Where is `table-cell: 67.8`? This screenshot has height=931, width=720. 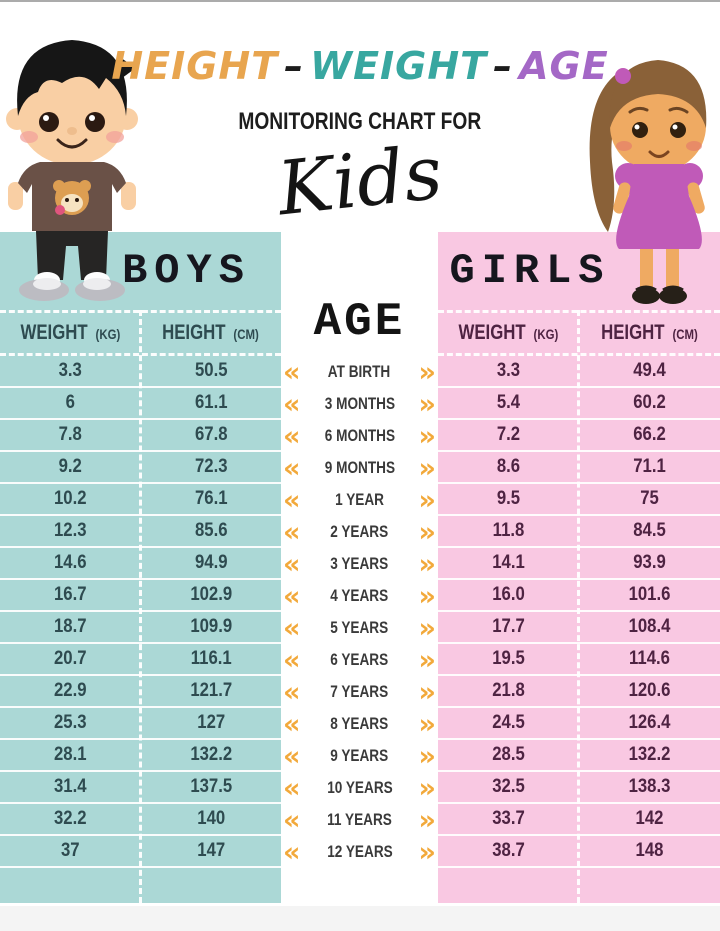
table-cell: 67.8 is located at coordinates (211, 434).